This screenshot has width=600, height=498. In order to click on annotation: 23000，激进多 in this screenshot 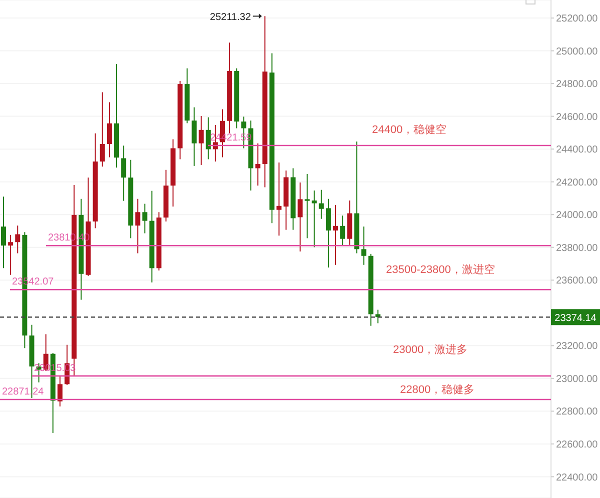, I will do `click(430, 349)`.